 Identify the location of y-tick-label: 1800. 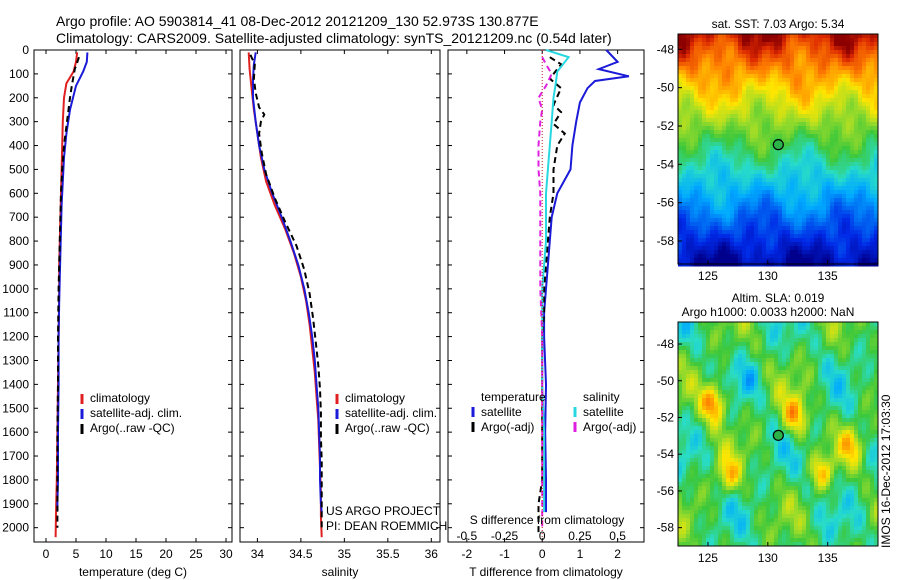
(15, 480).